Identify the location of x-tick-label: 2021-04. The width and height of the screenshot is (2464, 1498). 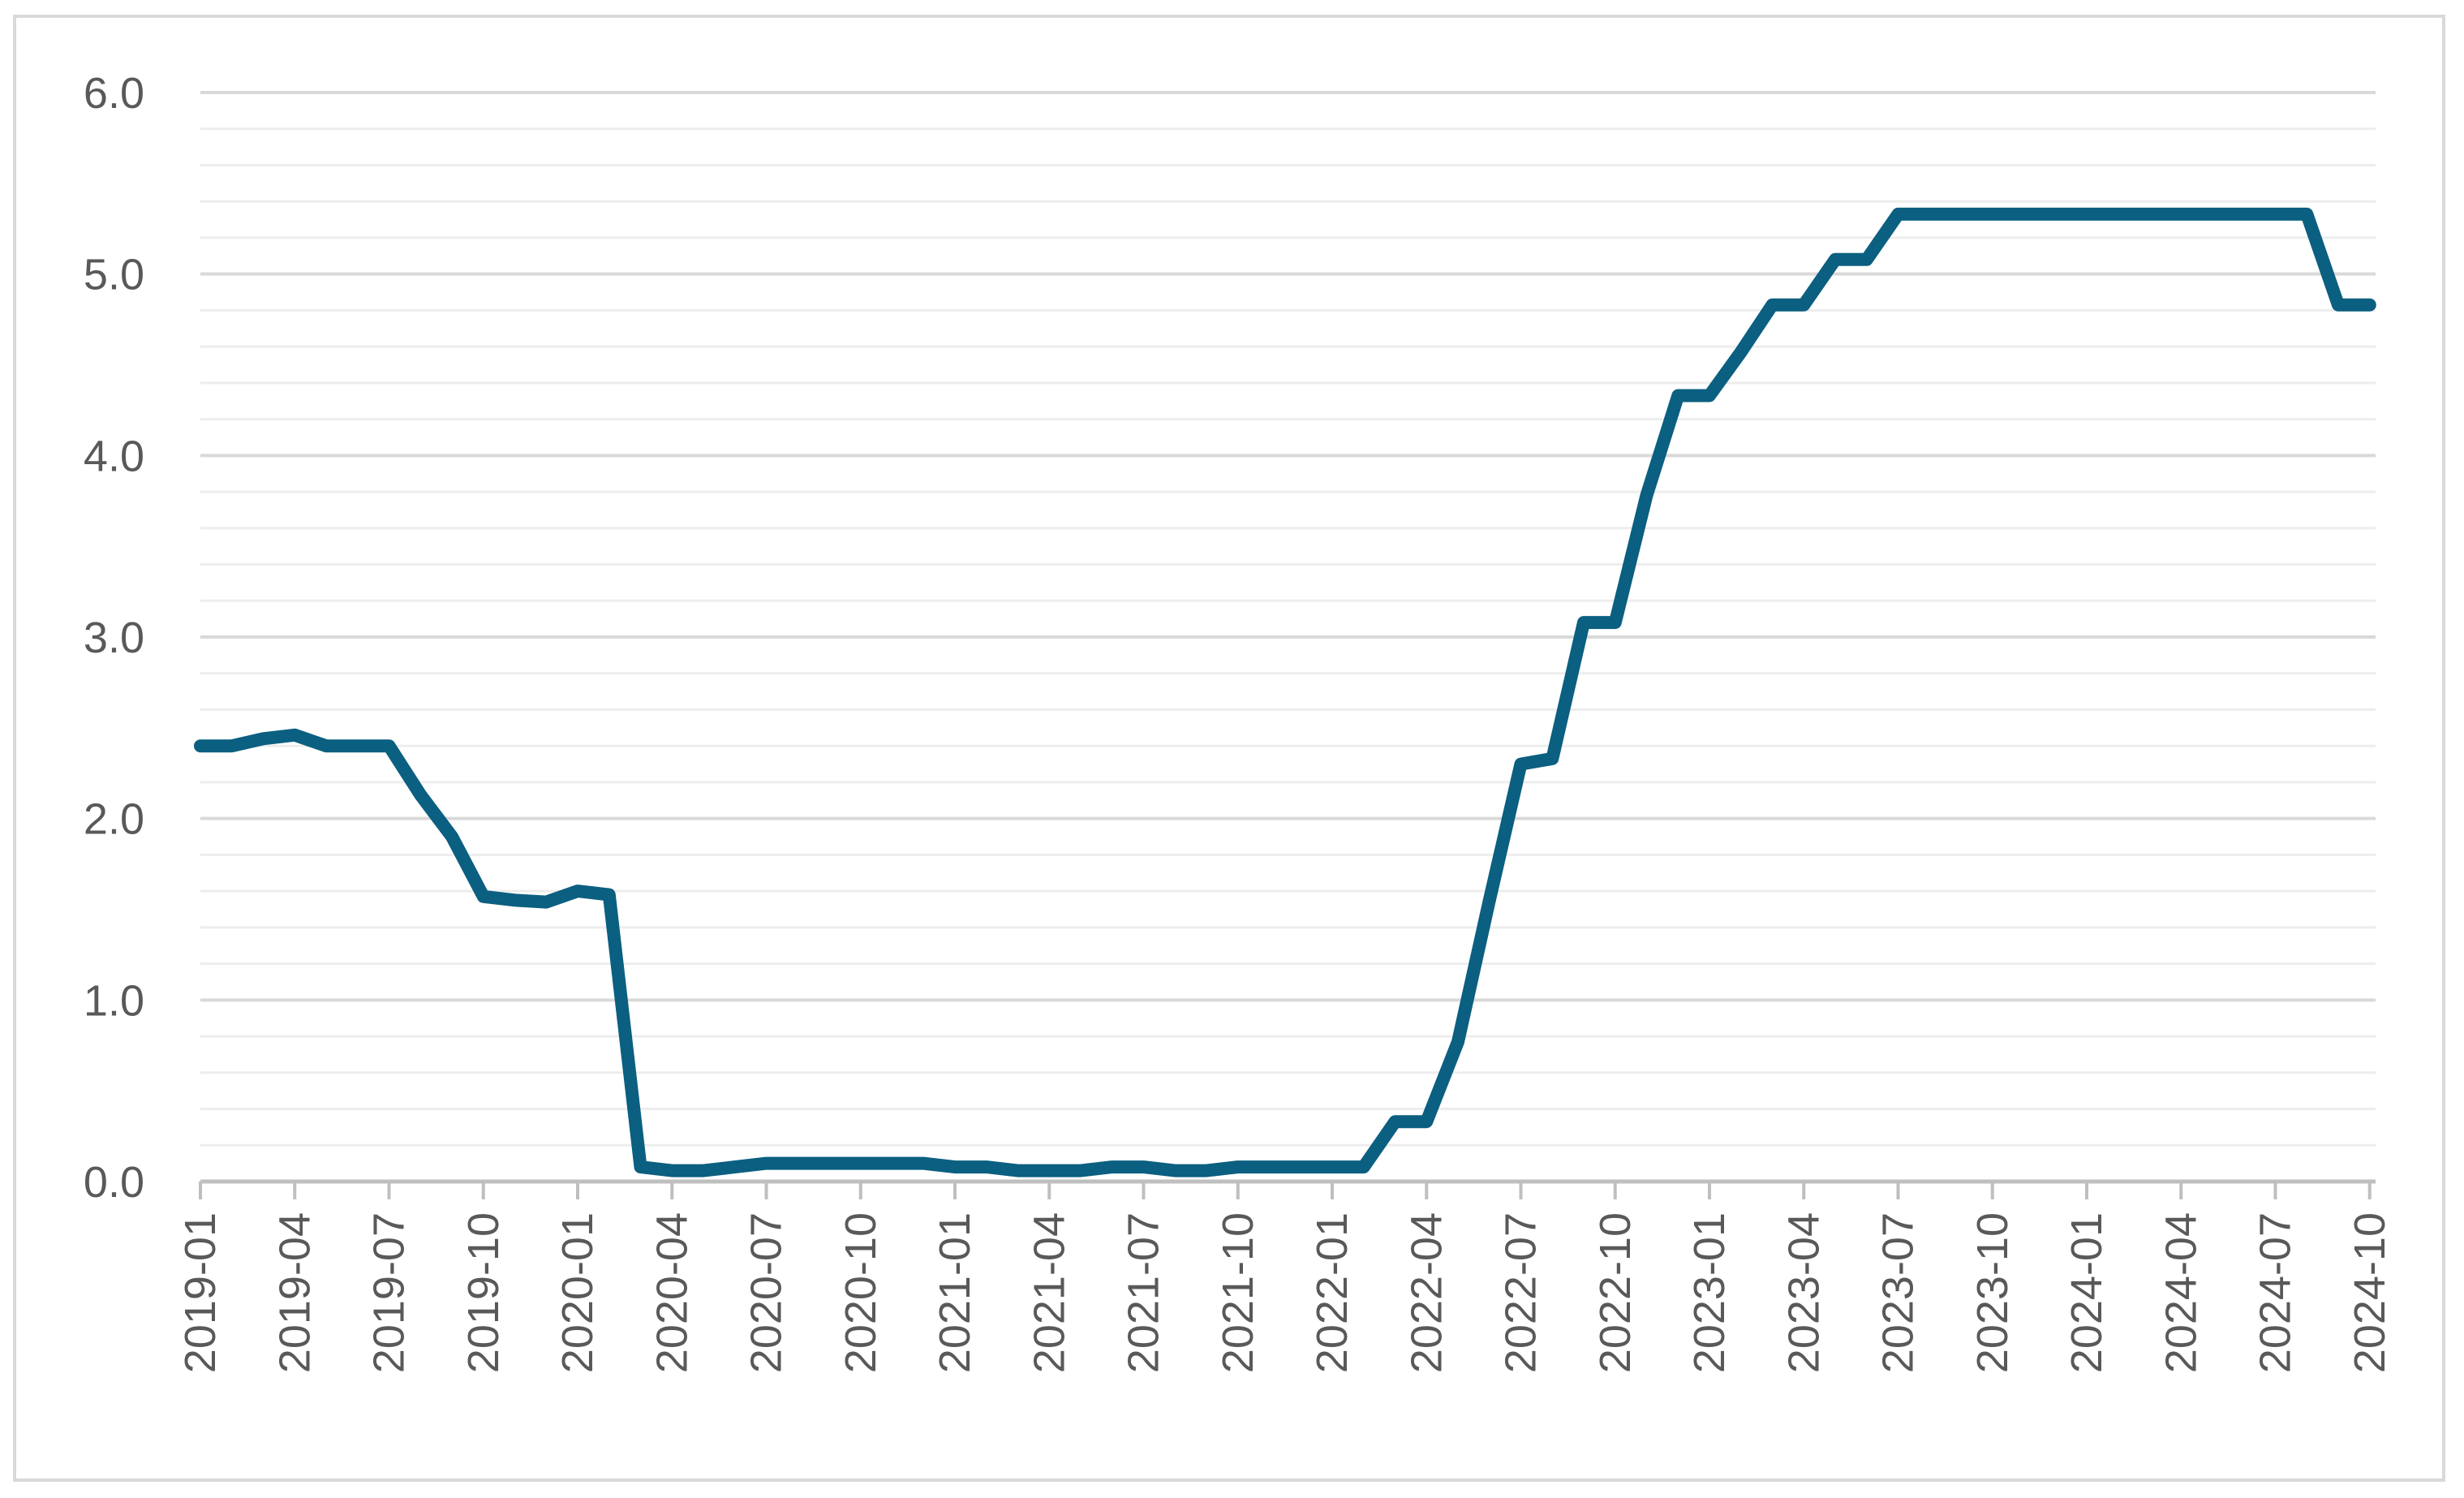
(1049, 1292).